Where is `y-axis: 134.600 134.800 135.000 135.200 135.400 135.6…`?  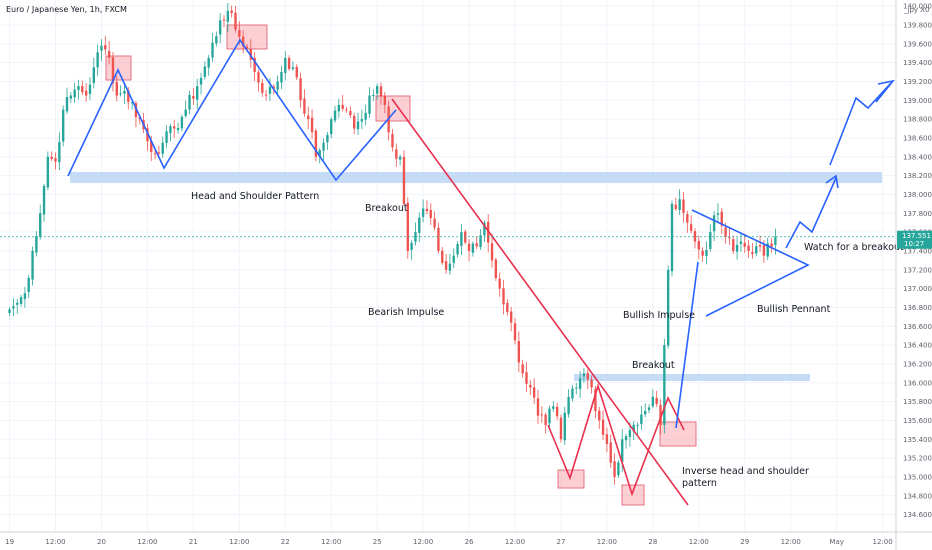
y-axis: 134.600 134.800 135.000 135.200 135.400 135.6… is located at coordinates (917, 261).